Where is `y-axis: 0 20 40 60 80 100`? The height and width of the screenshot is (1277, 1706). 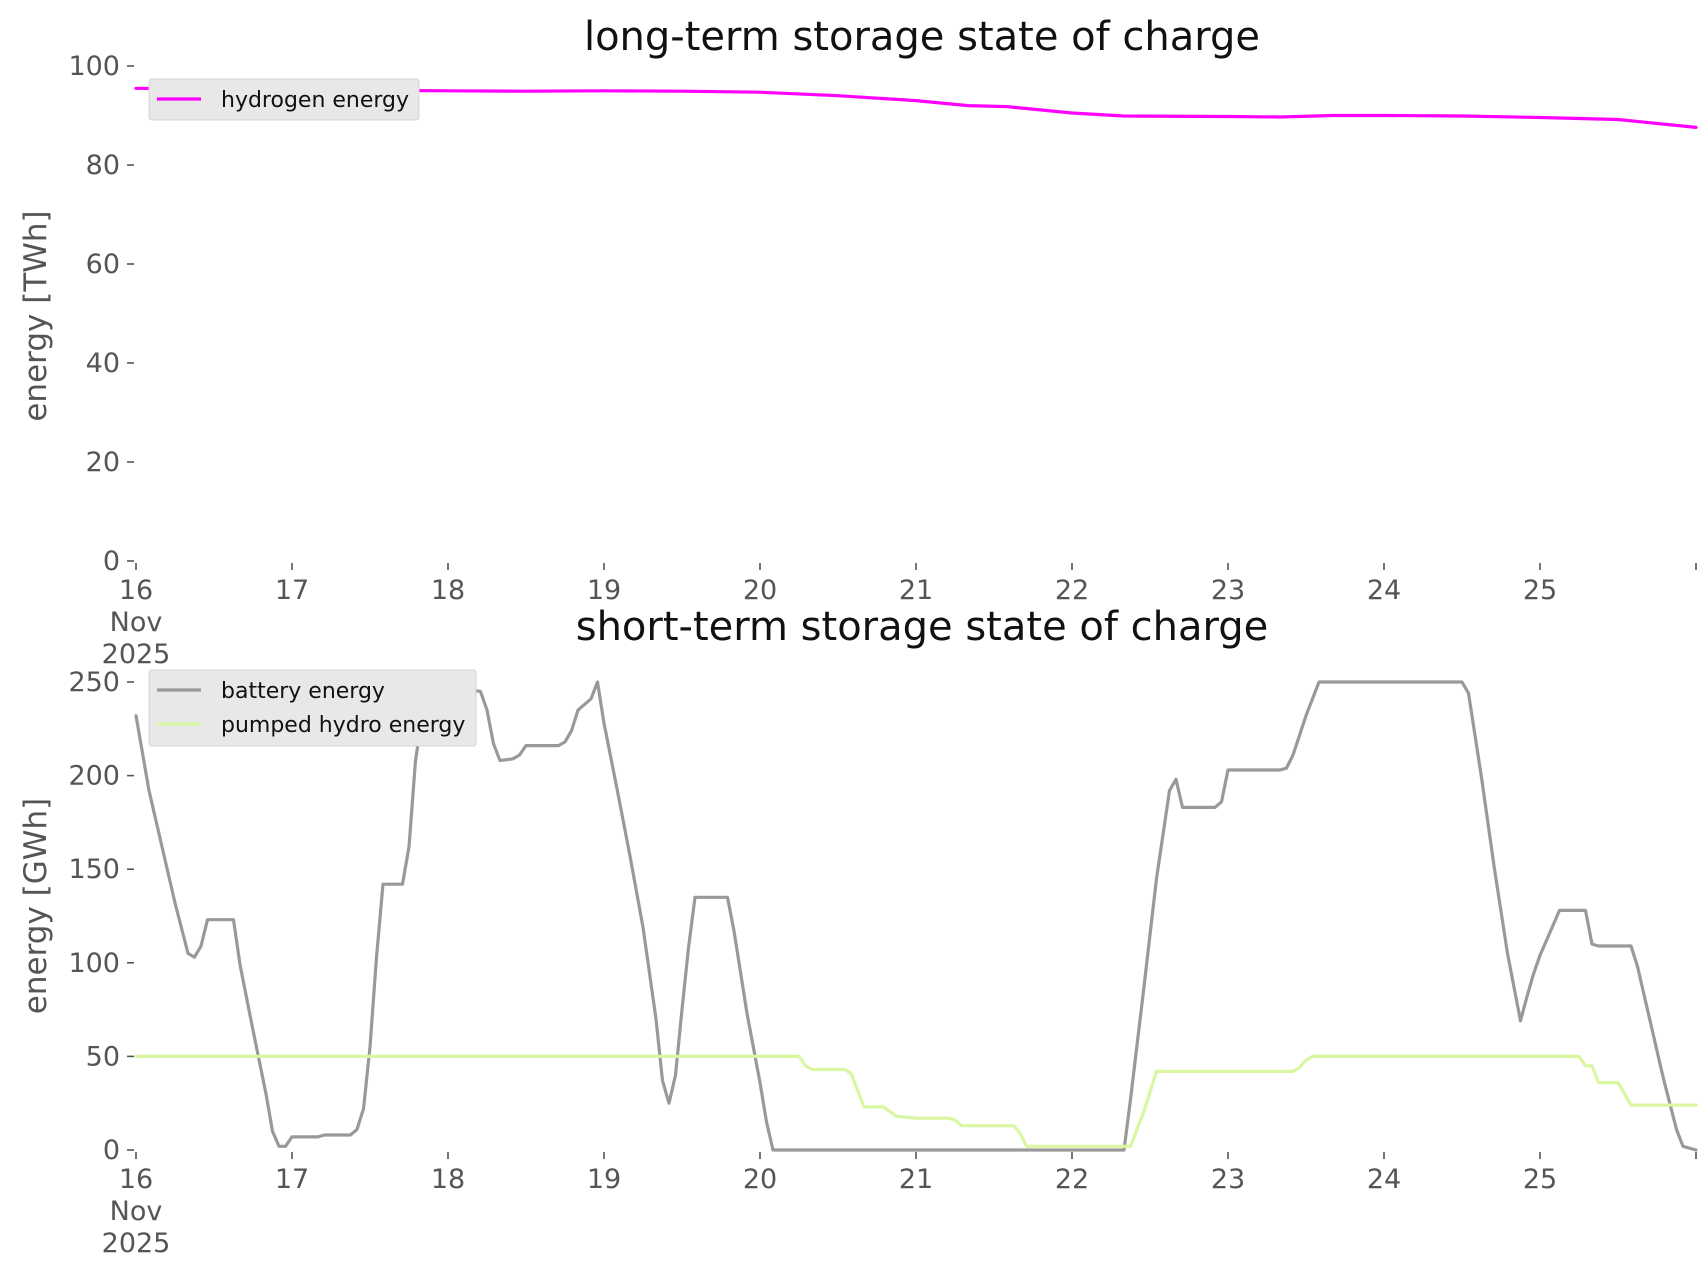
y-axis: 0 20 40 60 80 100 is located at coordinates (101, 314).